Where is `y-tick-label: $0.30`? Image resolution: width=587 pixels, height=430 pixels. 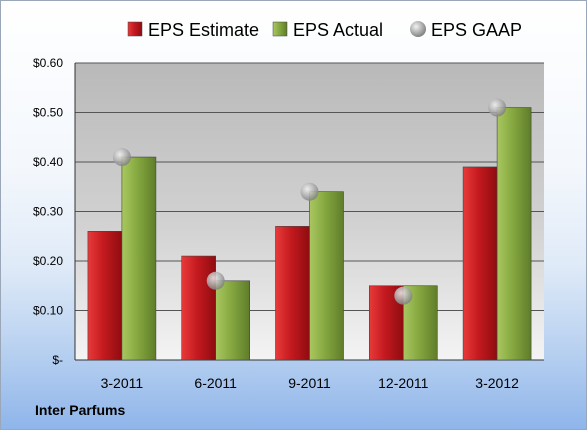 y-tick-label: $0.30 is located at coordinates (48, 212).